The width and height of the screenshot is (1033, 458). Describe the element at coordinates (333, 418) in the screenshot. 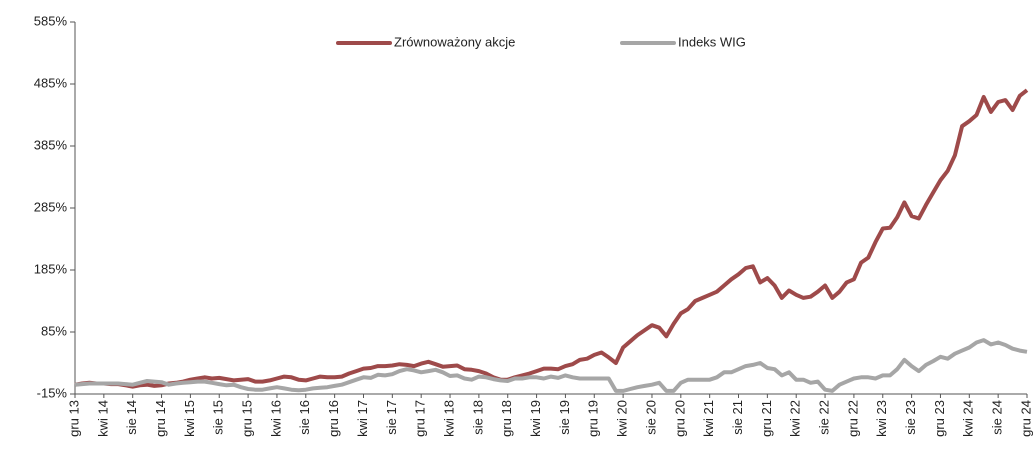

I see `x-tick-label: gru 16` at that location.